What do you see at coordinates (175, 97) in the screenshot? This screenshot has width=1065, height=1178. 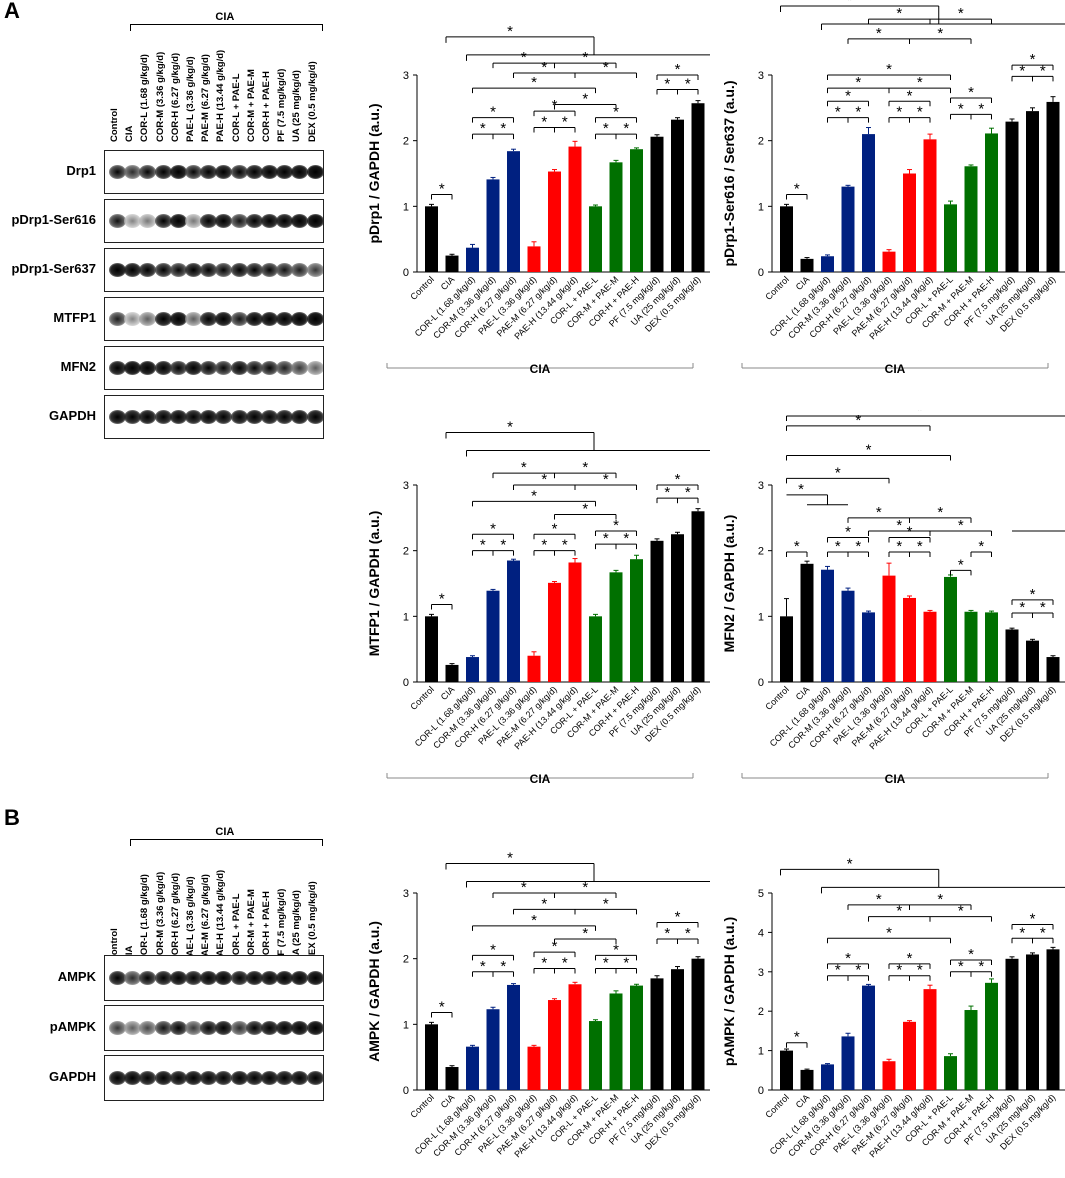 I see `lane-label: COR-H (6.27 g/kg/d)` at bounding box center [175, 97].